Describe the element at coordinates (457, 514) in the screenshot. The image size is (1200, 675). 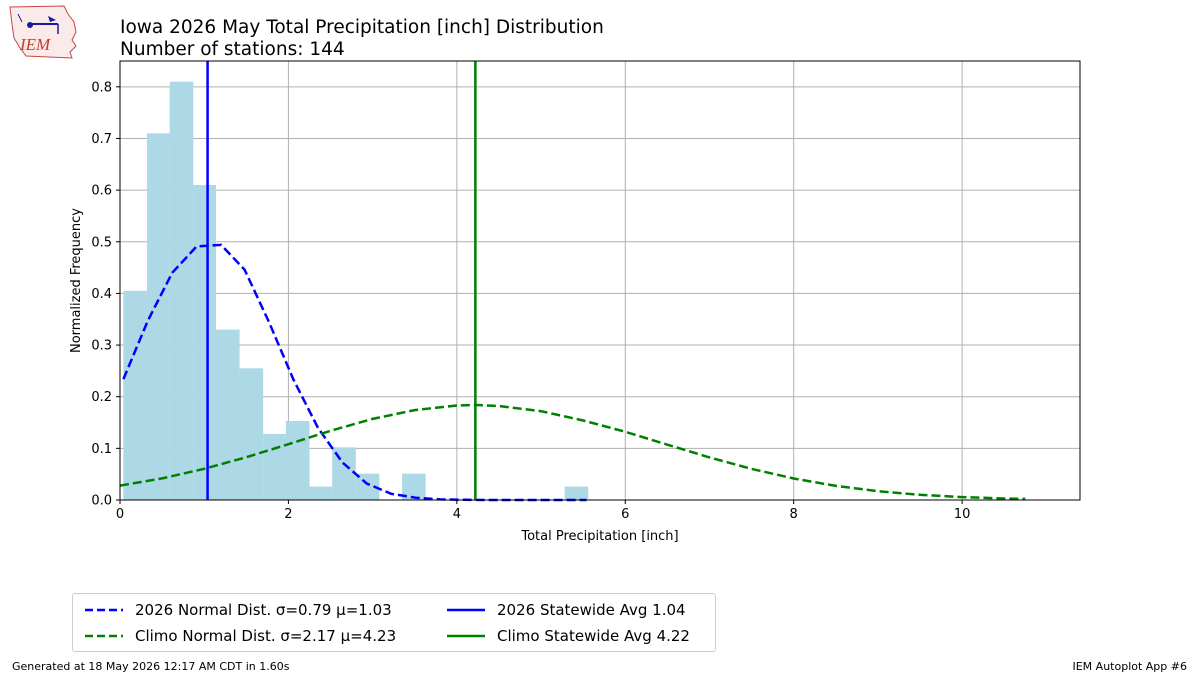
I see `x-tick-label: 4` at that location.